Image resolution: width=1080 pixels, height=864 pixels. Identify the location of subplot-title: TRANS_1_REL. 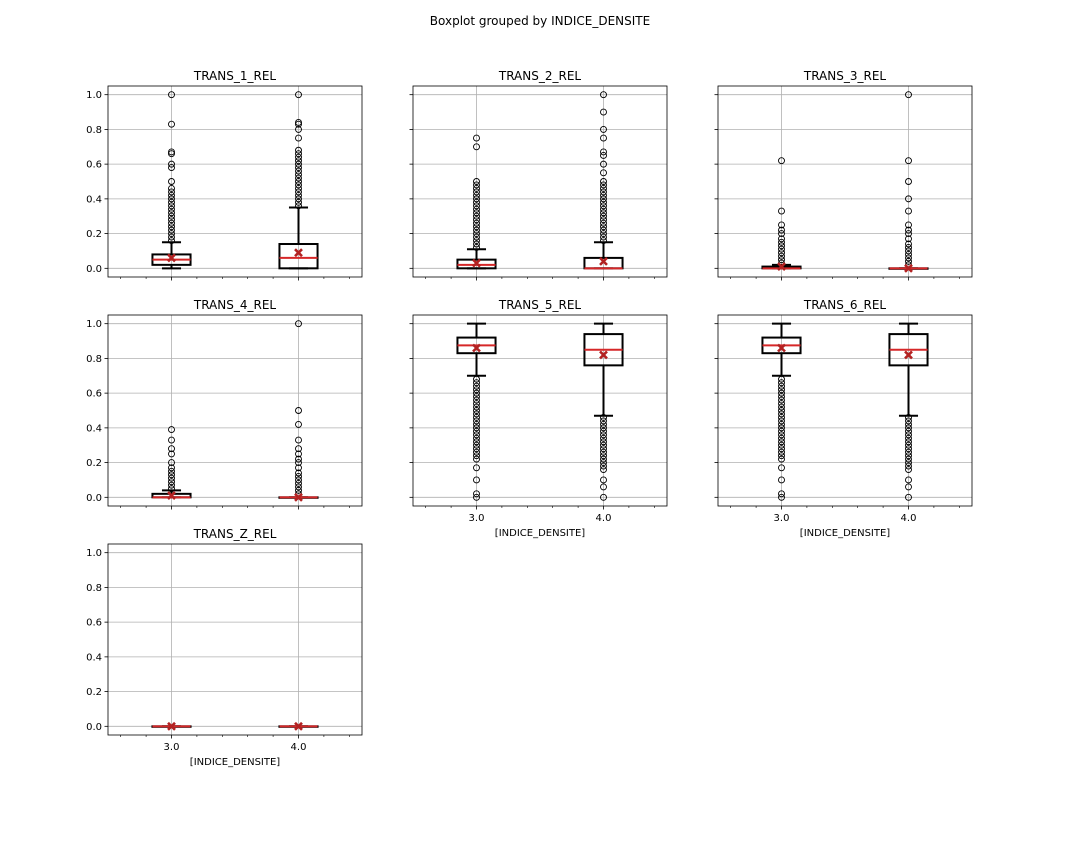
(235, 76).